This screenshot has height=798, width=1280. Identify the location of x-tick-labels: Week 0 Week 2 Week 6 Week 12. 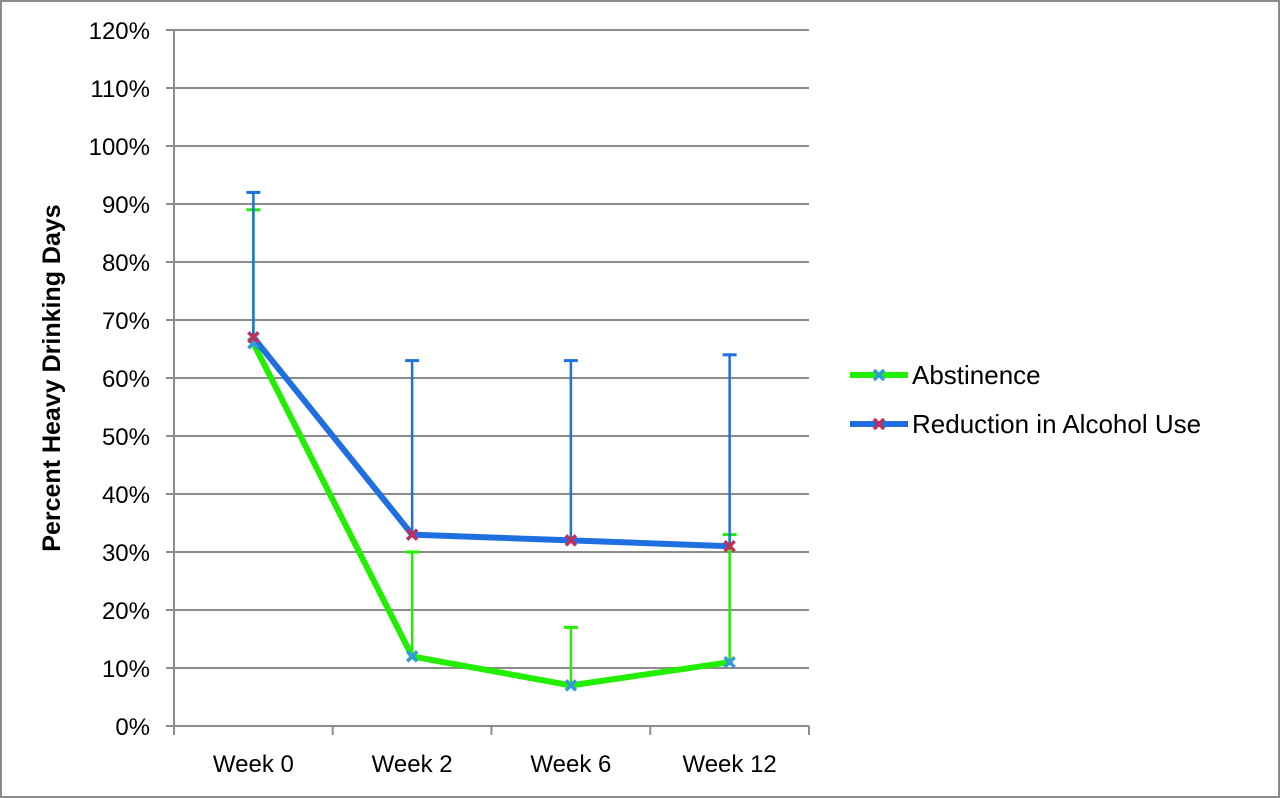
(495, 764).